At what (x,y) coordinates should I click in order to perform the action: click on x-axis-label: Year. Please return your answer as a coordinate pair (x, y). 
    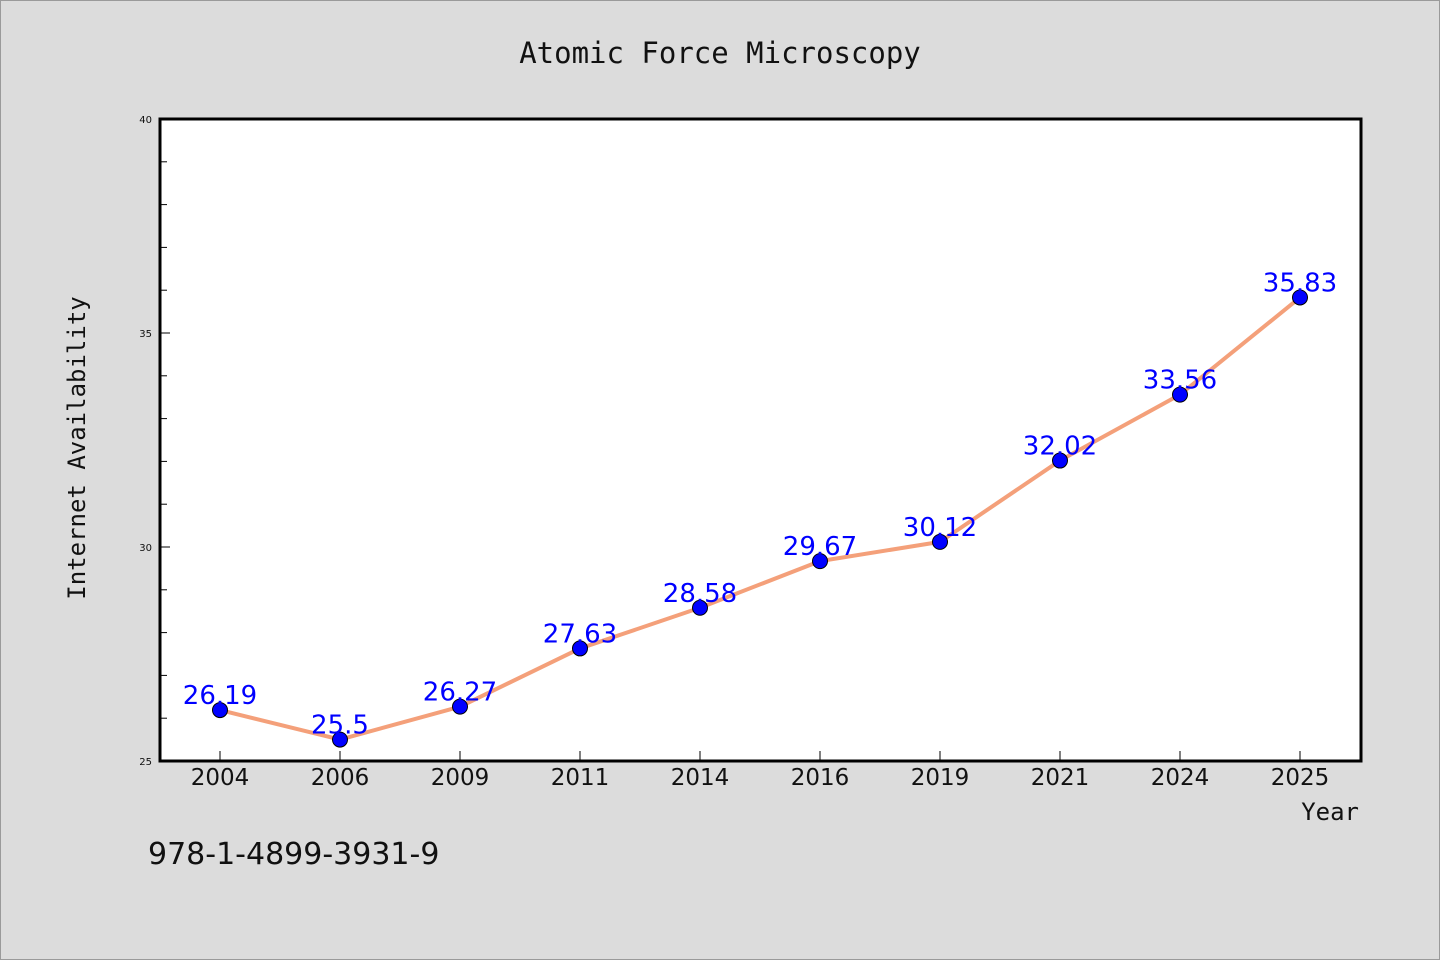
    Looking at the image, I should click on (1330, 812).